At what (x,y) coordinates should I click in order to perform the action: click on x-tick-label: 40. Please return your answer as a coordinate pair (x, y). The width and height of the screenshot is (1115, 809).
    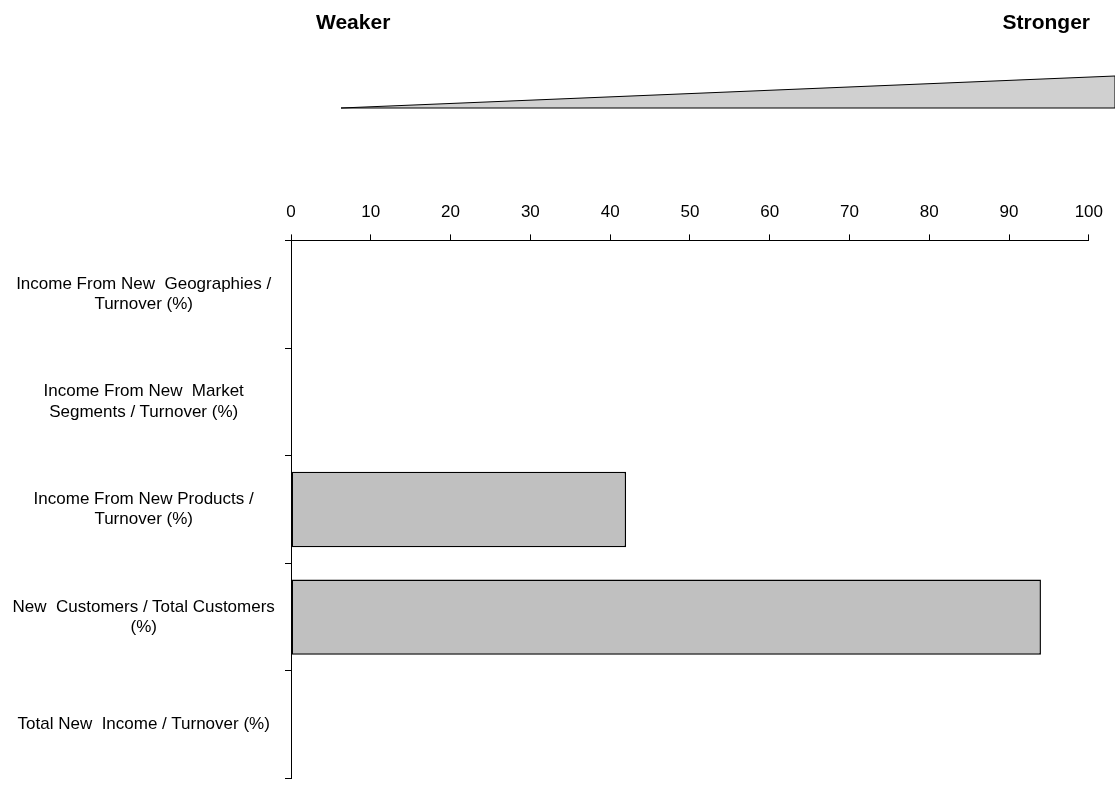
    Looking at the image, I should click on (610, 211).